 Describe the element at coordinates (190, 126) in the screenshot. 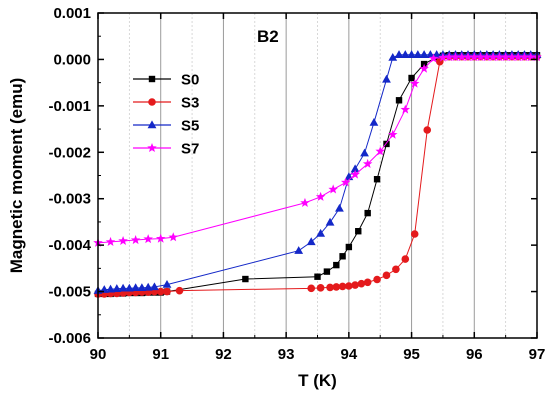

I see `legend-label: S5` at that location.